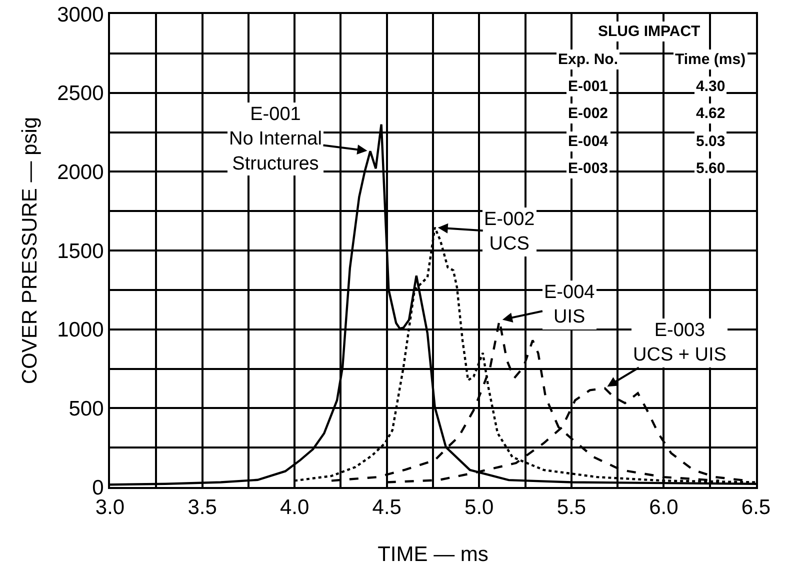  Describe the element at coordinates (80, 94) in the screenshot. I see `y-tick-label: 2500` at that location.